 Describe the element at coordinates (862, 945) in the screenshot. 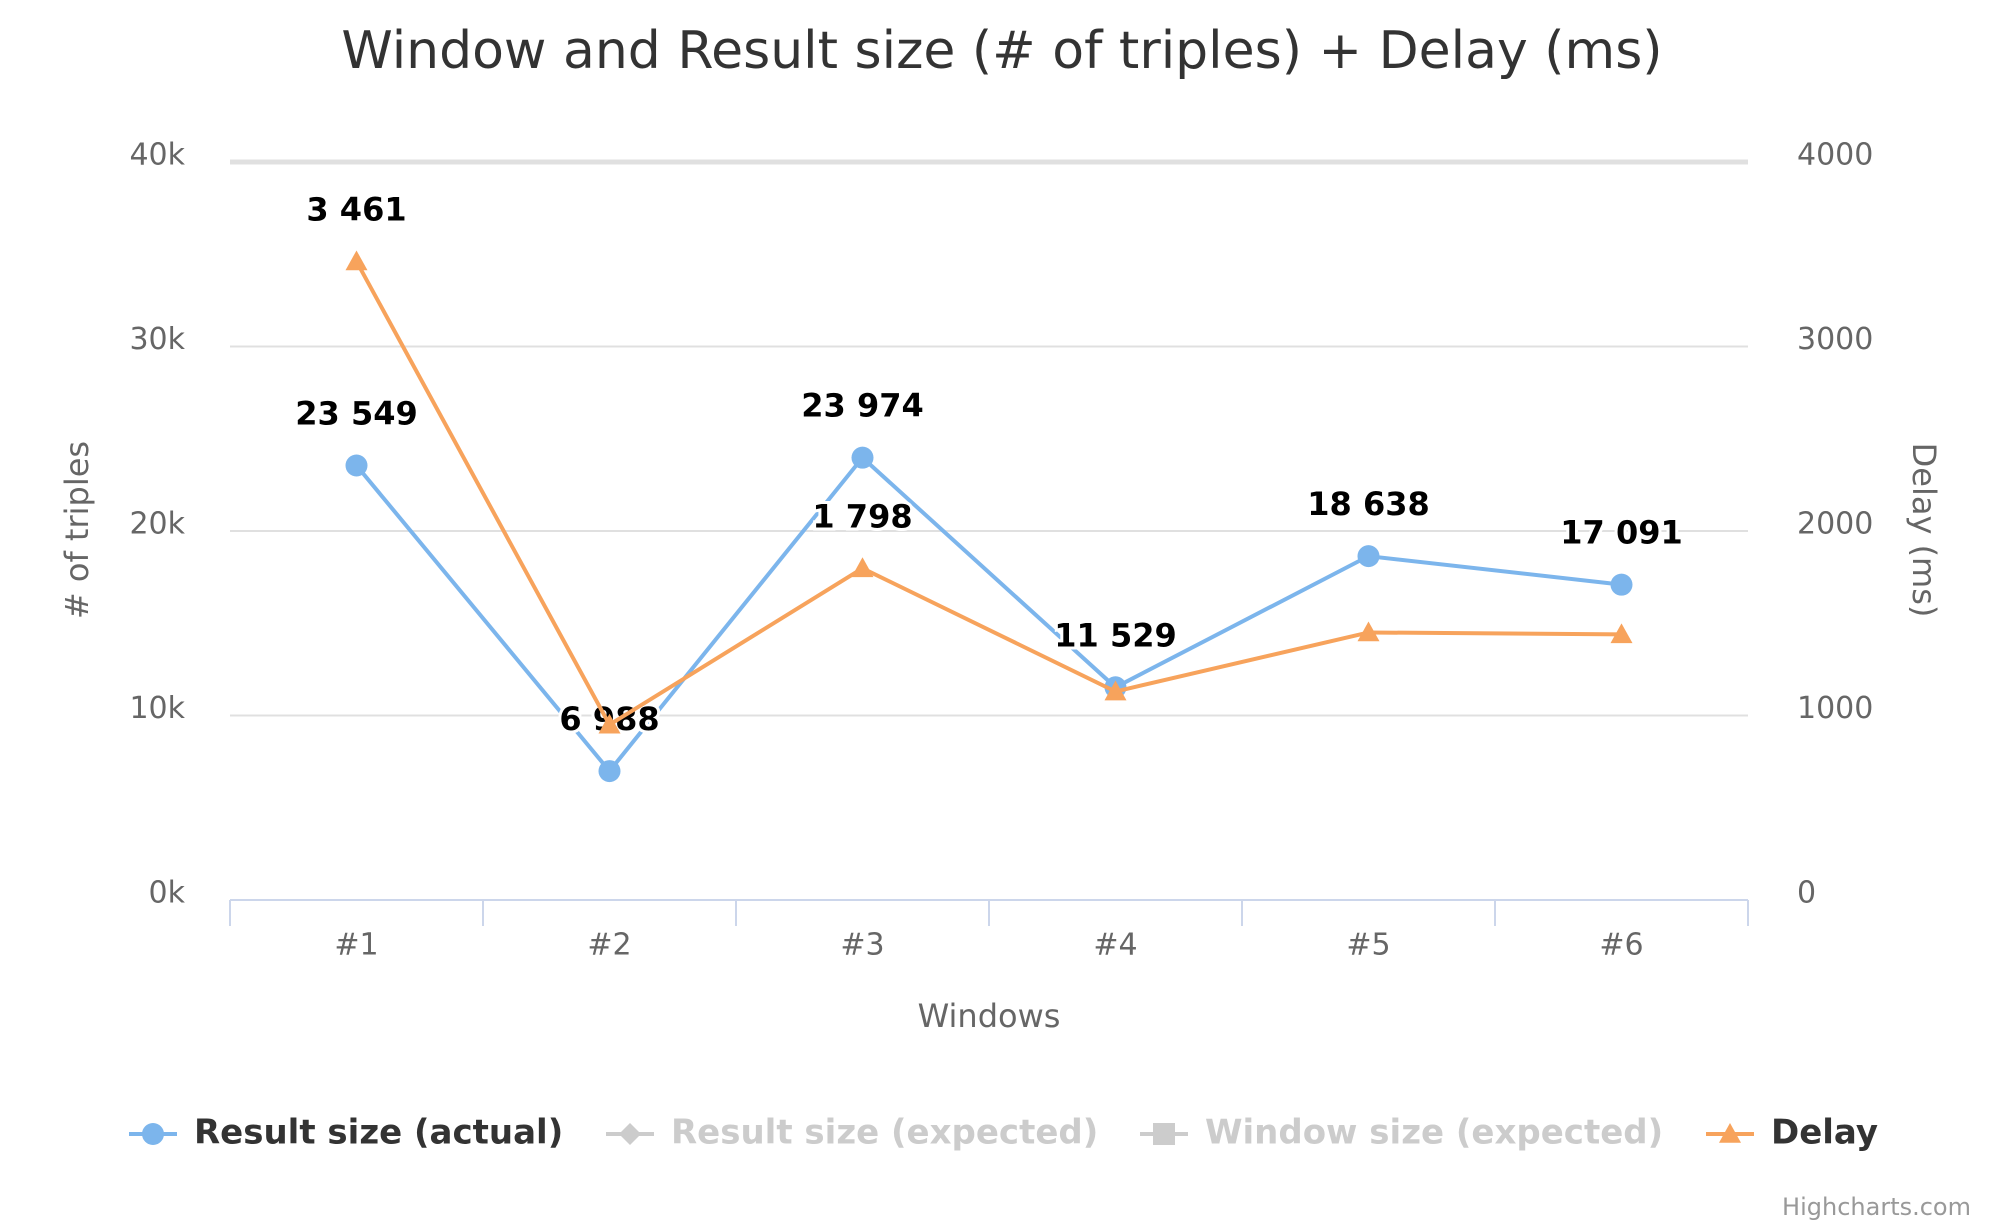

I see `x-tick-label: #3` at that location.